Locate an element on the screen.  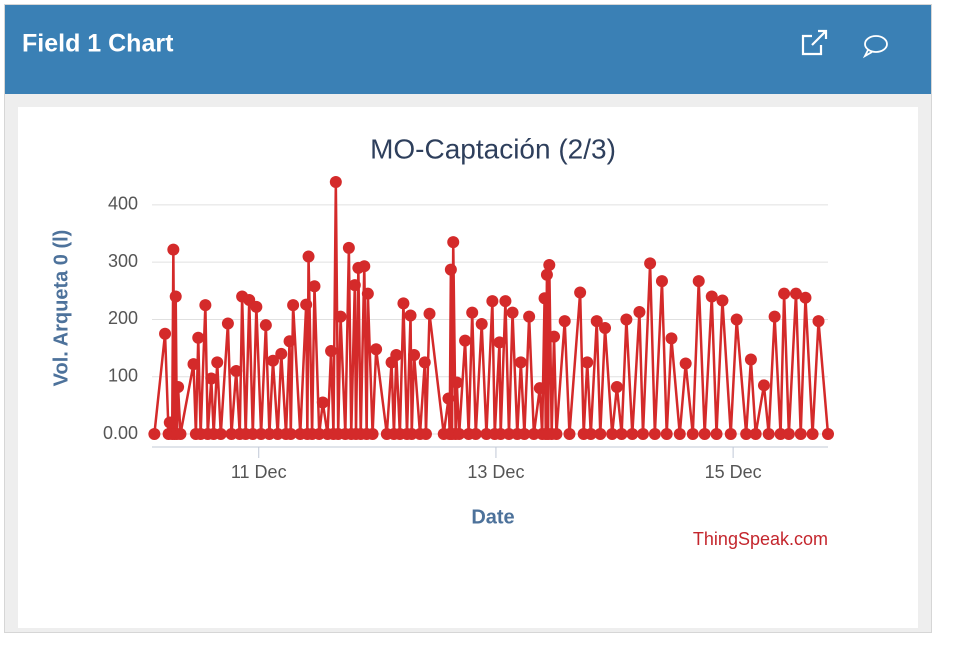
credits: ThingSpeak.com is located at coordinates (760, 539).